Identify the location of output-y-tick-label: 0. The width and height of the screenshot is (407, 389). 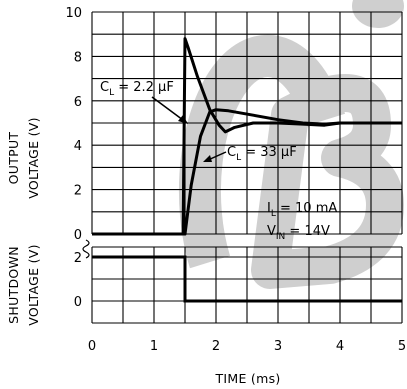
(78, 235).